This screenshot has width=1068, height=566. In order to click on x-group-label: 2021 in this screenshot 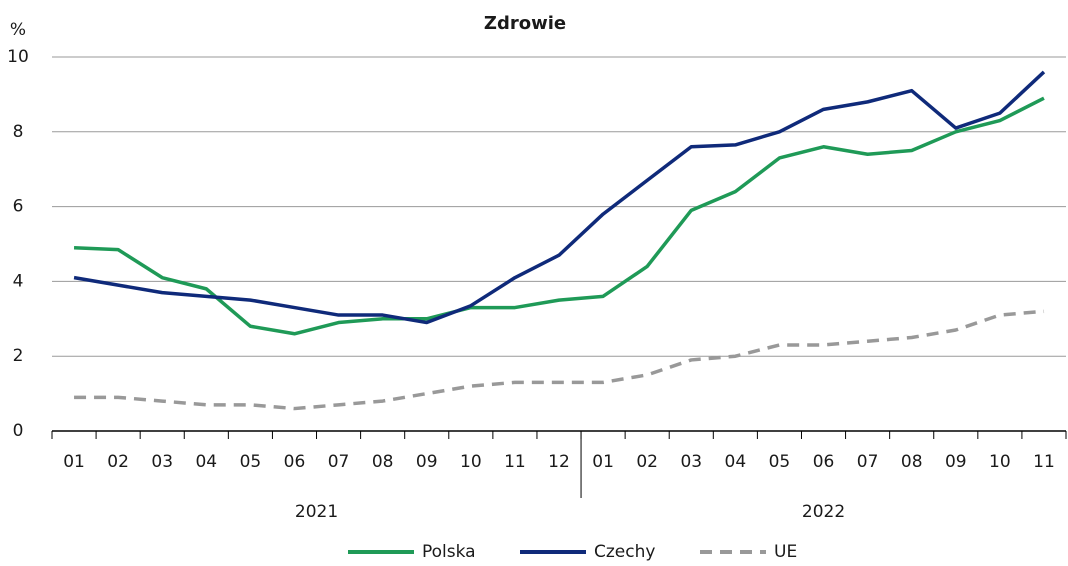, I will do `click(316, 512)`.